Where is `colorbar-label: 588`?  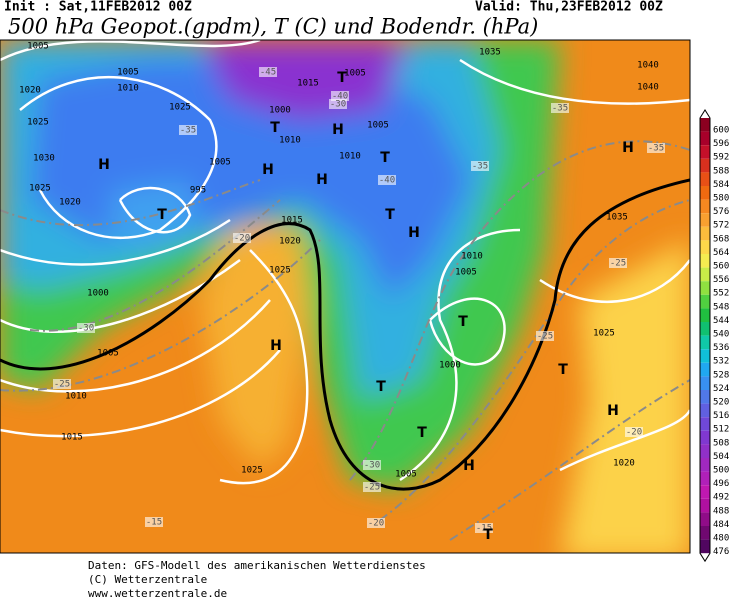
colorbar-label: 588 is located at coordinates (721, 171).